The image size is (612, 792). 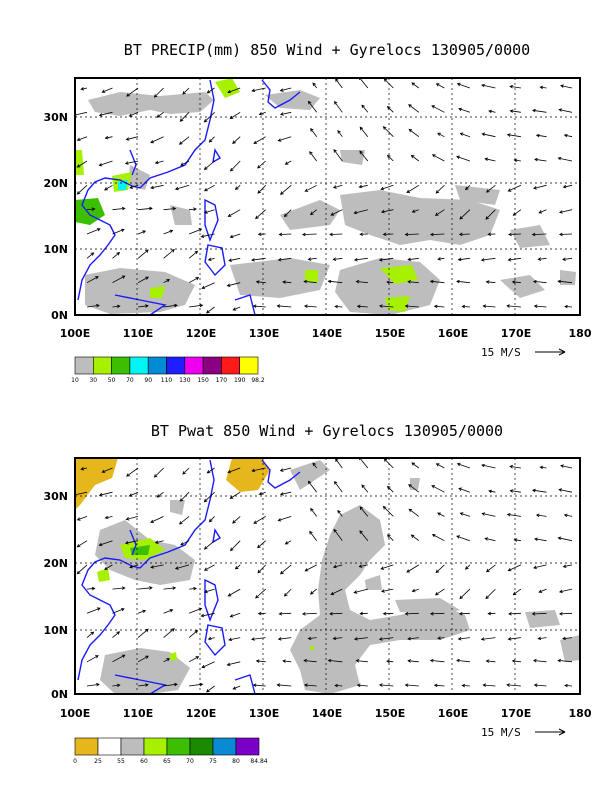 I want to click on colorbar-label: 150, so click(x=203, y=380).